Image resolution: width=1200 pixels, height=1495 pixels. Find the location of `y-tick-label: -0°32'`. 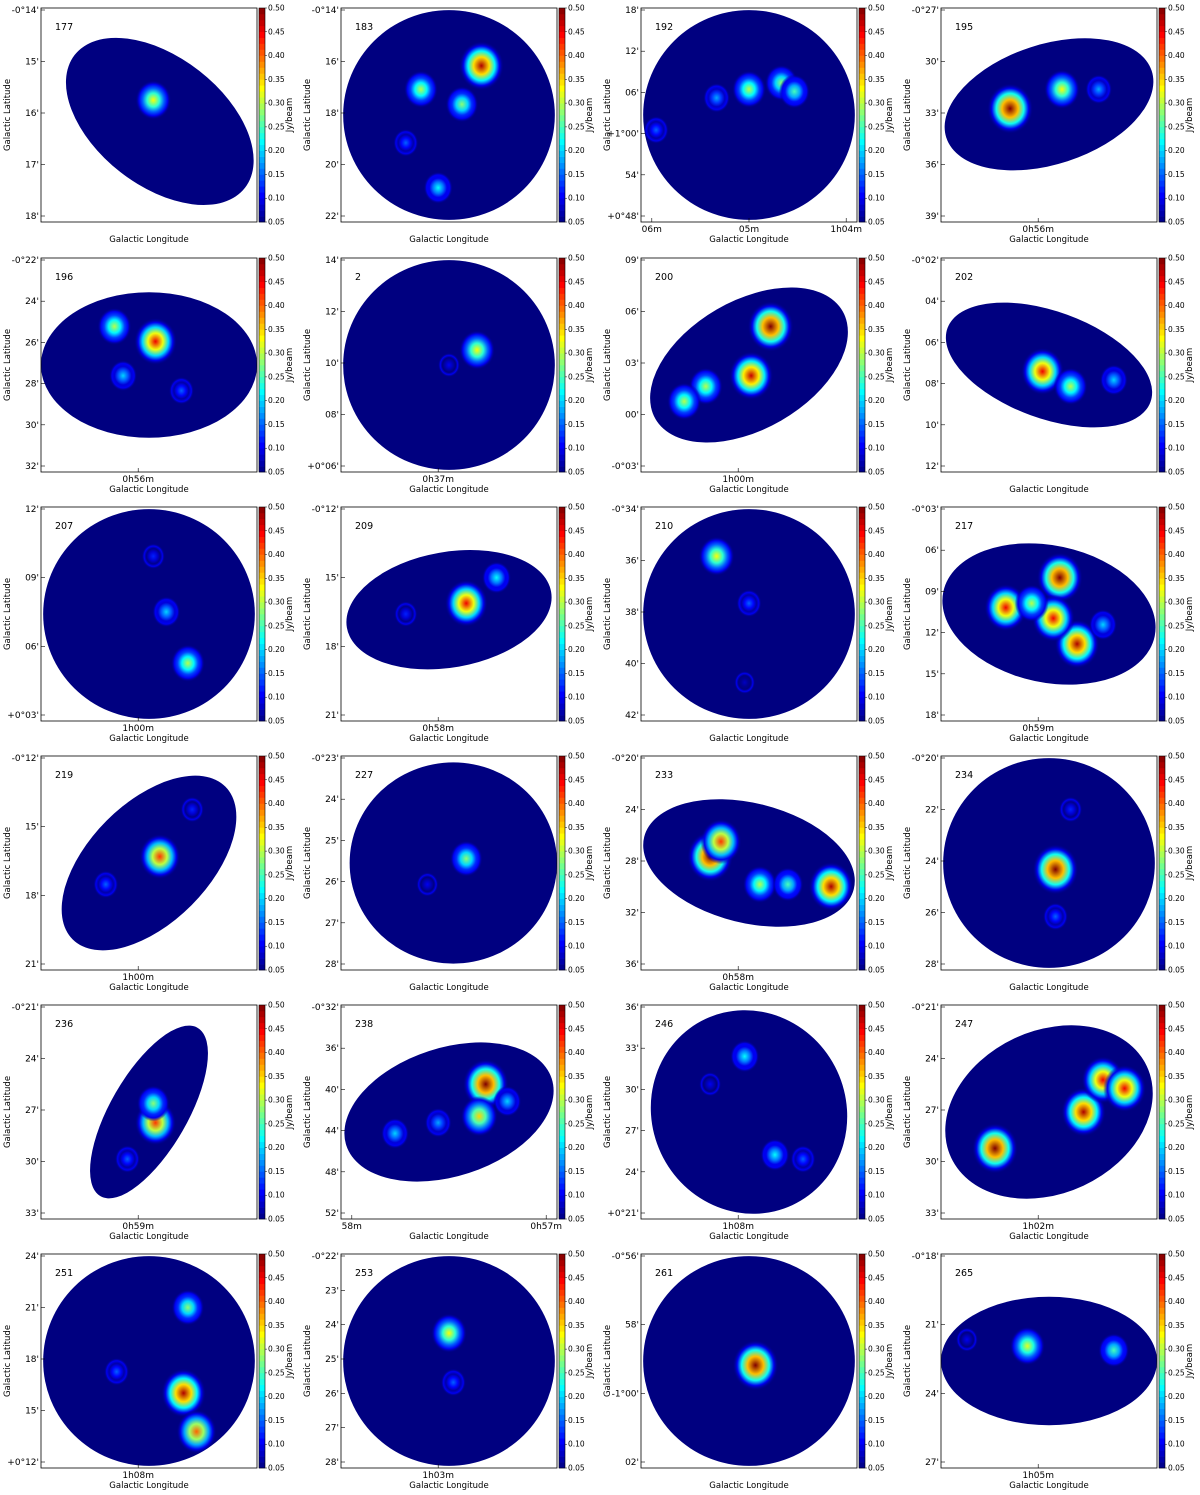

y-tick-label: -0°32' is located at coordinates (325, 1008).